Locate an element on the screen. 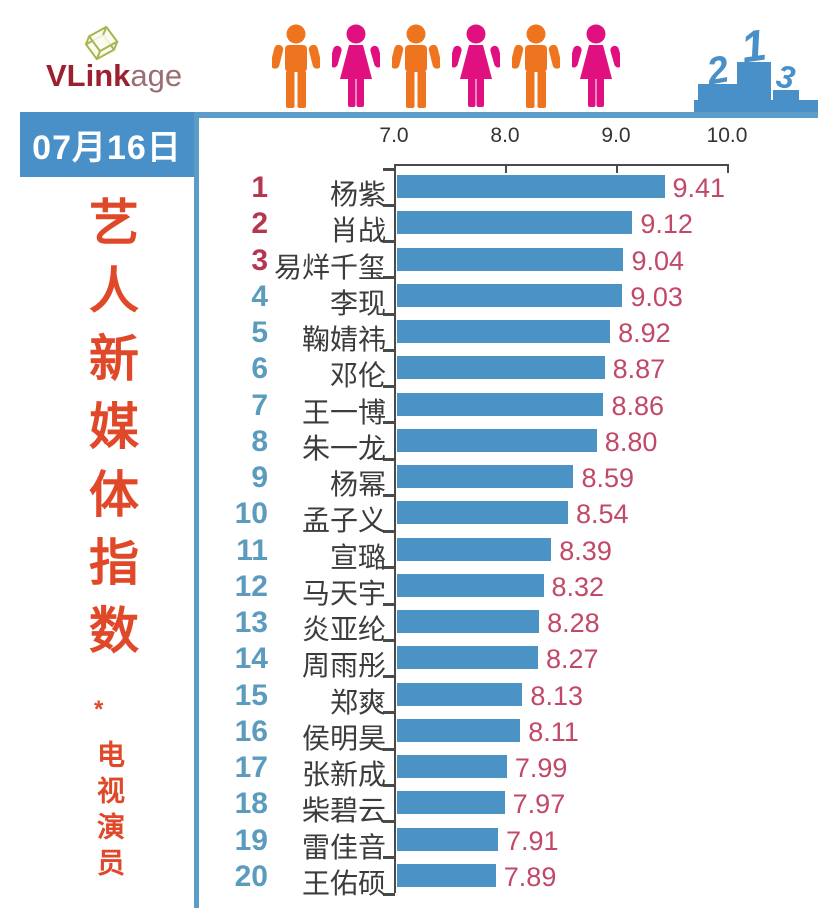  artist-name-label: 郑爽 is located at coordinates (357, 702).